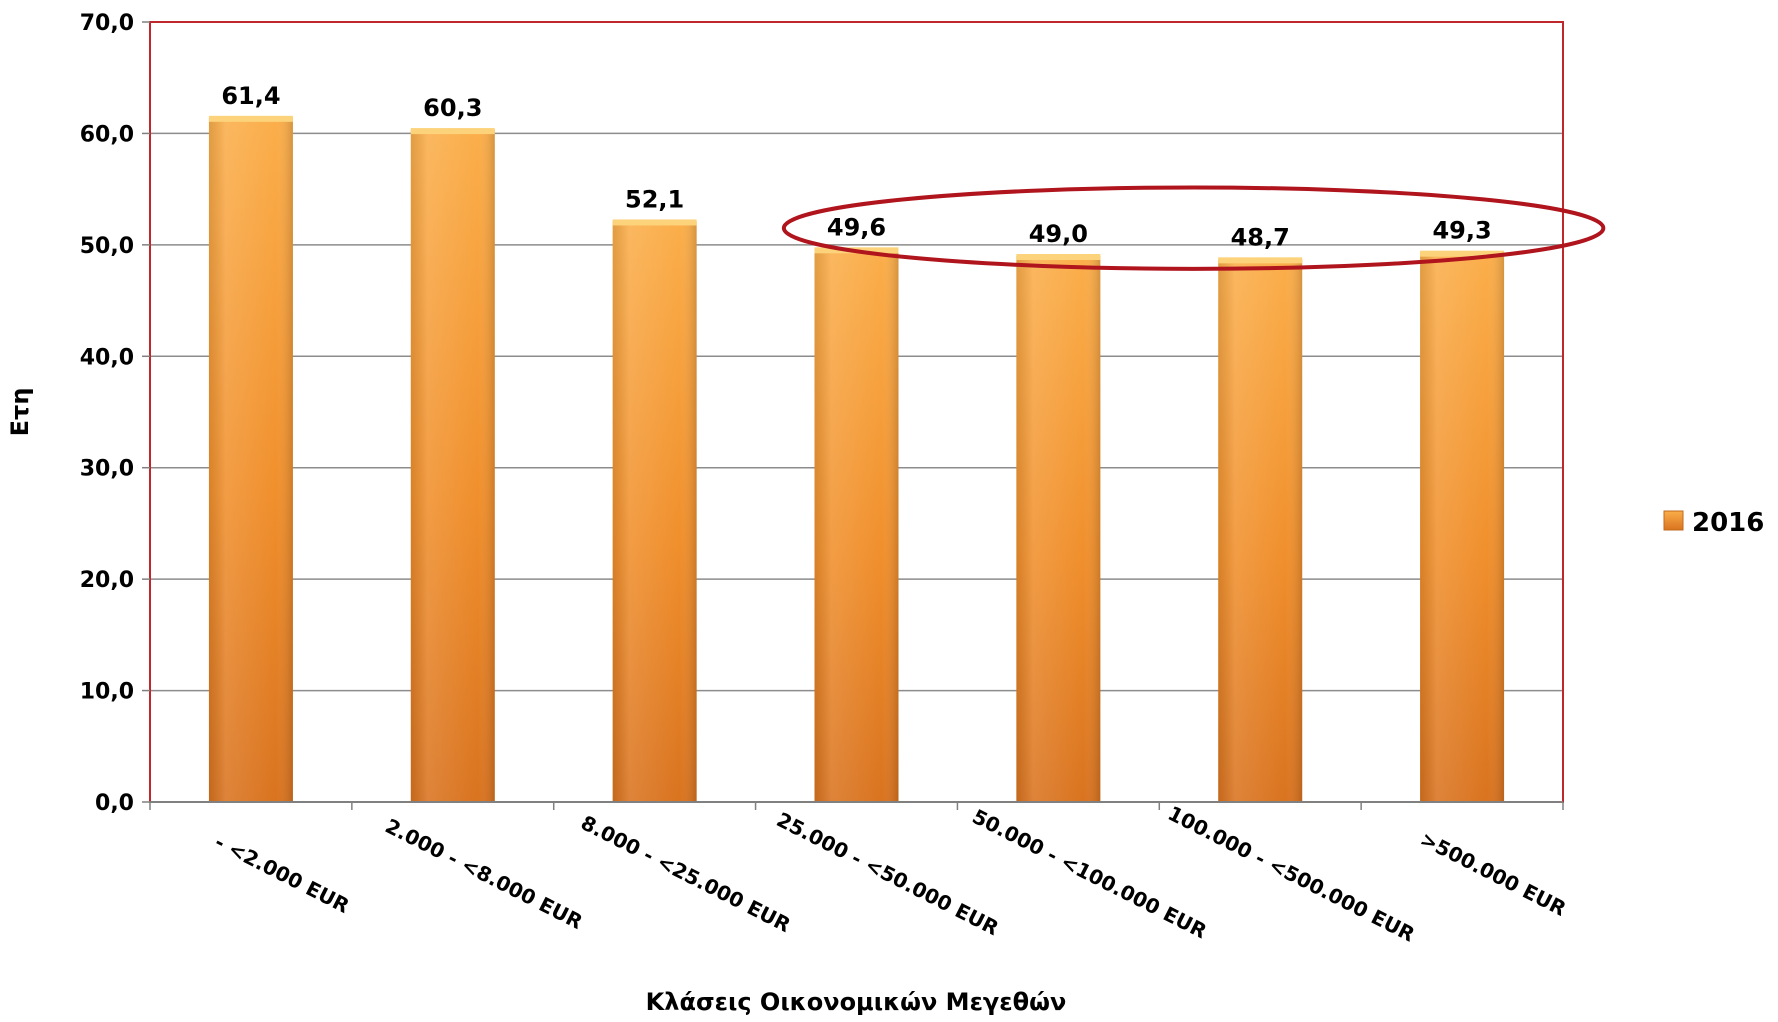 The image size is (1778, 1022). I want to click on data-label: 52,1, so click(654, 199).